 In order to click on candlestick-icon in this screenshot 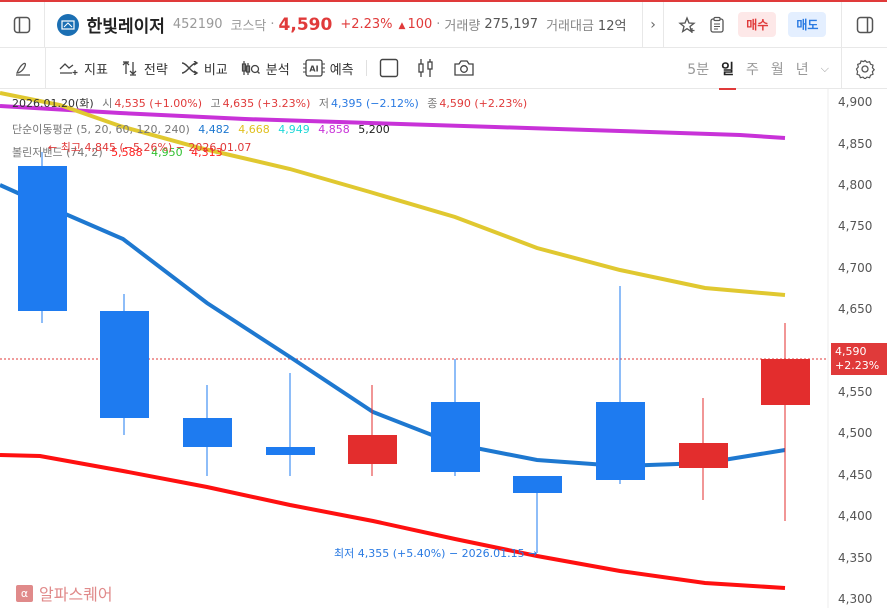, I will do `click(425, 68)`.